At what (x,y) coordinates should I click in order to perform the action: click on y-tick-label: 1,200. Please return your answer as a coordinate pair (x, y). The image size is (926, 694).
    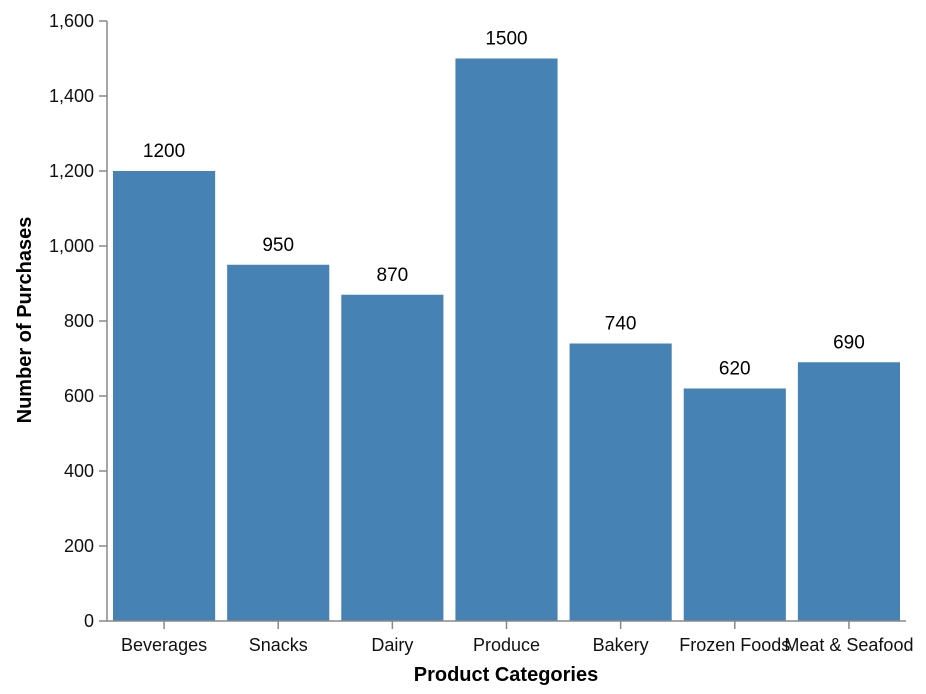
    Looking at the image, I should click on (71, 171).